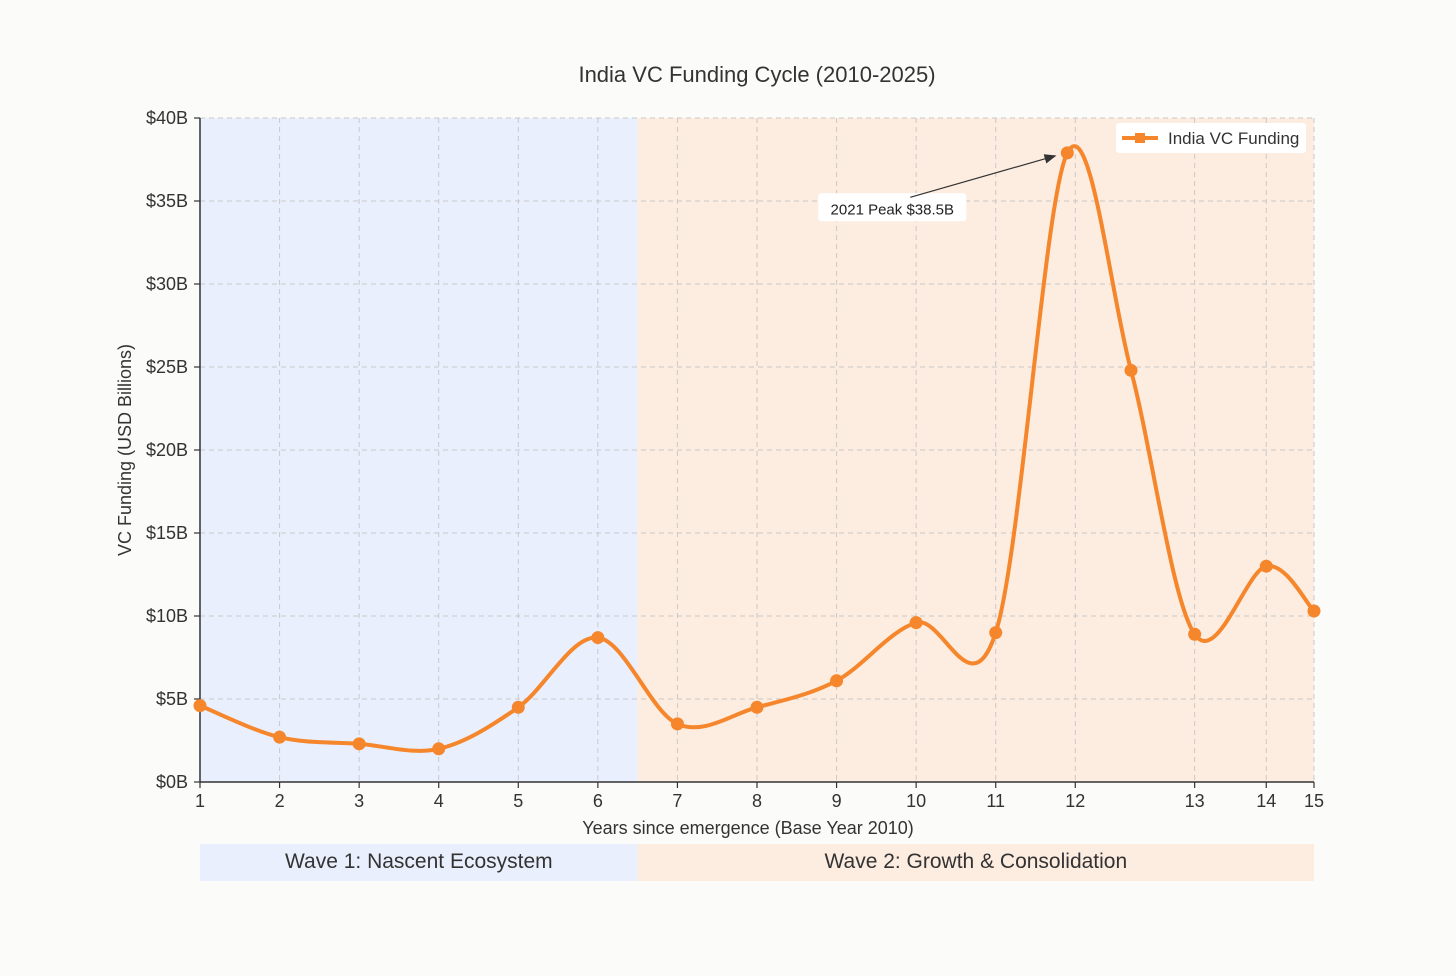 This screenshot has height=976, width=1456. What do you see at coordinates (167, 367) in the screenshot?
I see `y-tick-label: $25B` at bounding box center [167, 367].